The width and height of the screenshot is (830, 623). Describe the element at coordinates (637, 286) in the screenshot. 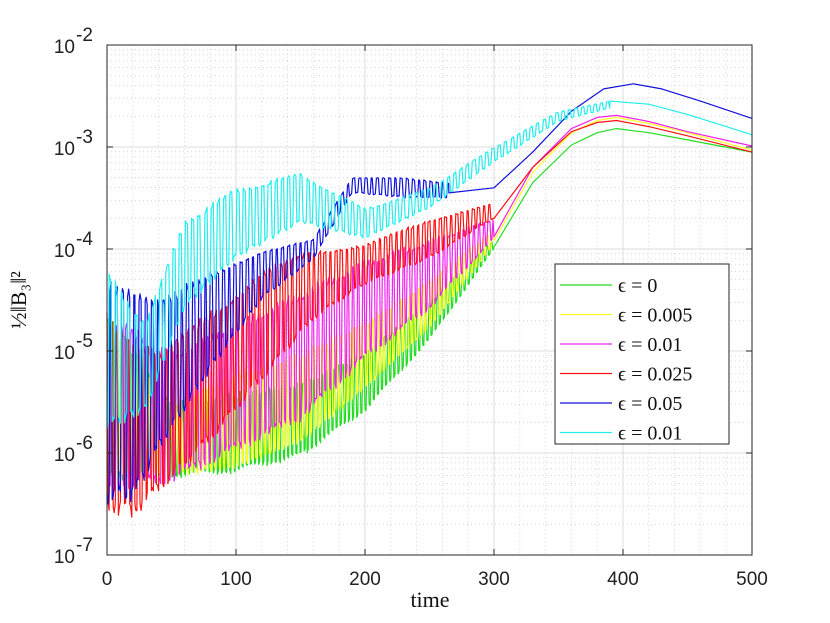

I see `legend-label-0: ϵ = 0` at that location.